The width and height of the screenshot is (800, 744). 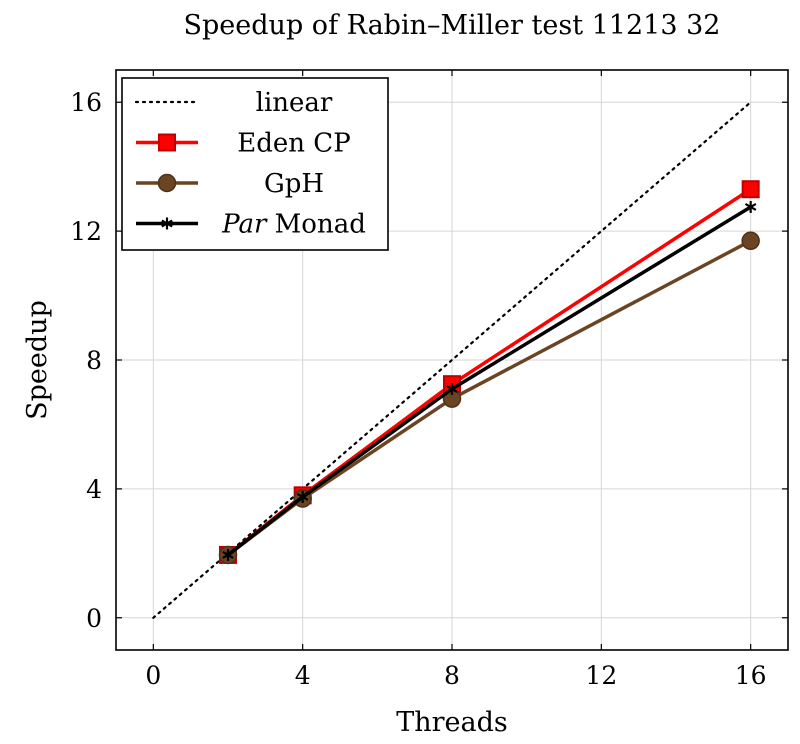 I want to click on y-tick-label: 8, so click(x=94, y=360).